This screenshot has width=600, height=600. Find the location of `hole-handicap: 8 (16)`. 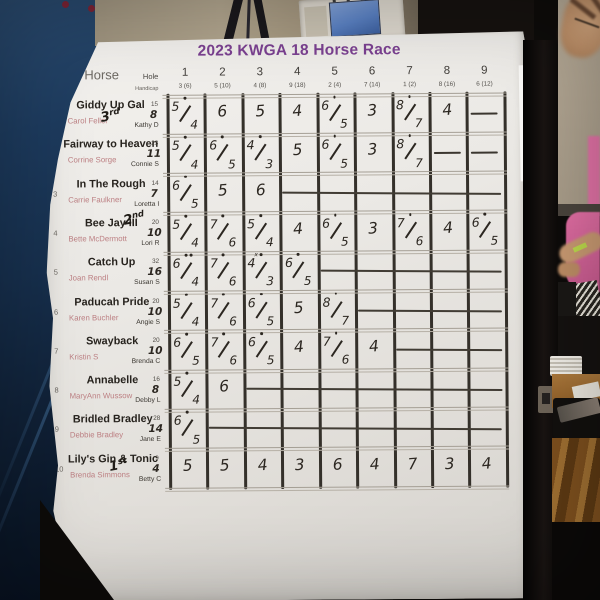

hole-handicap: 8 (16) is located at coordinates (447, 84).